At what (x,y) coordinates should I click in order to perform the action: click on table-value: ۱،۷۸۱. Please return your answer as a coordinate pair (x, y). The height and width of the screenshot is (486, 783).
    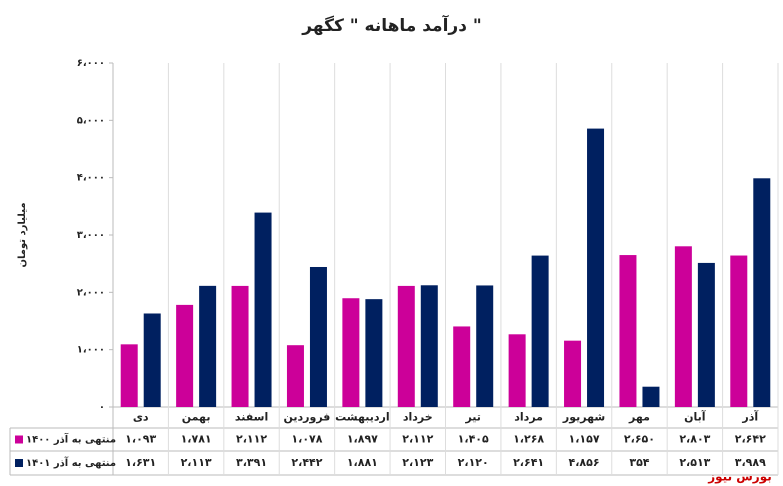
    Looking at the image, I should click on (196, 439).